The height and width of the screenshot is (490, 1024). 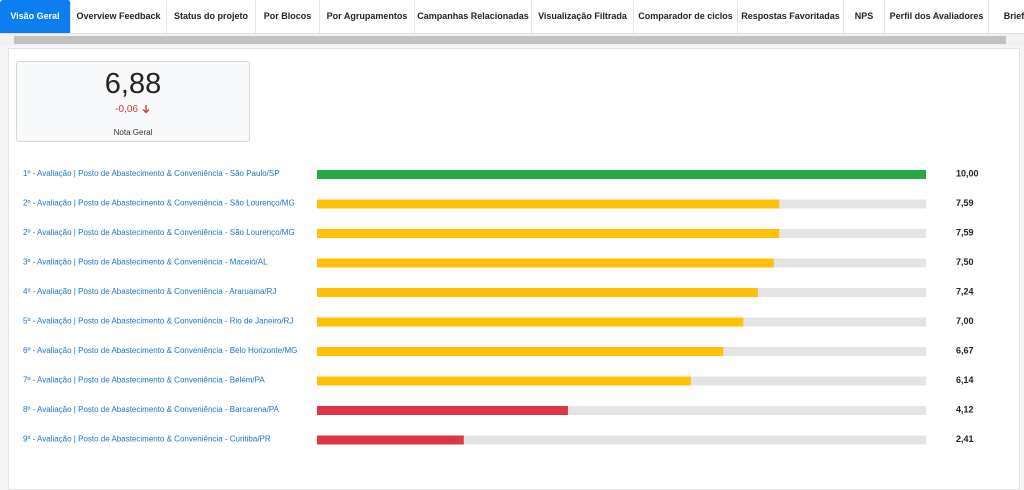 What do you see at coordinates (965, 439) in the screenshot?
I see `value-label: 2,41` at bounding box center [965, 439].